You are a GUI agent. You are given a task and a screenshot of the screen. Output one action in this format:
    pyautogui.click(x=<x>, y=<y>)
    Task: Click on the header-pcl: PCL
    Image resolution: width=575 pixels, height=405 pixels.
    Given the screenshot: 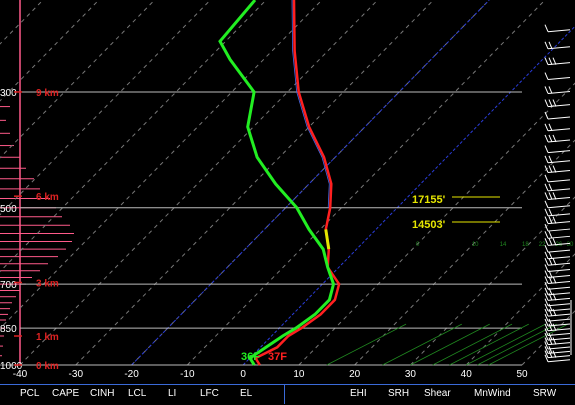 What is the action you would take?
    pyautogui.click(x=30, y=393)
    